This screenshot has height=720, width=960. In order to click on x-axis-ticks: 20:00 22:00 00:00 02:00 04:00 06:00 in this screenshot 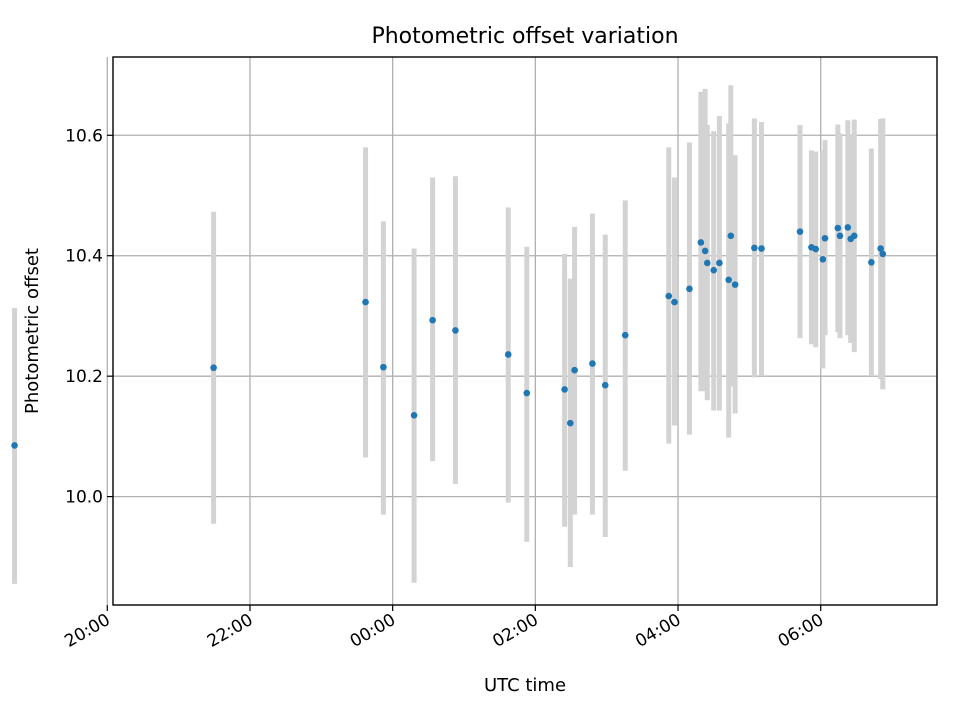, I will do `click(444, 628)`.